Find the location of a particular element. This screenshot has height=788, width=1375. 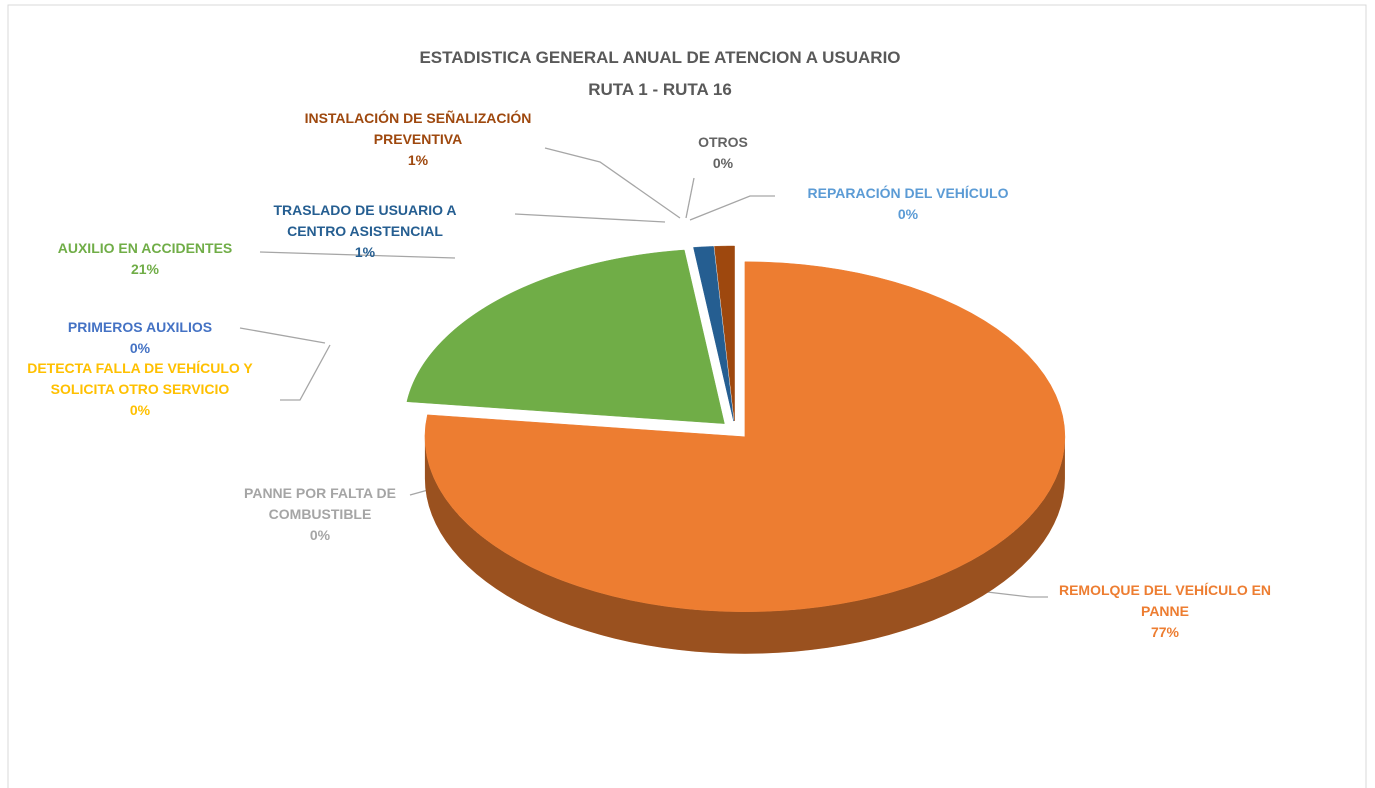

slice-side-shade is located at coordinates (744, 545).